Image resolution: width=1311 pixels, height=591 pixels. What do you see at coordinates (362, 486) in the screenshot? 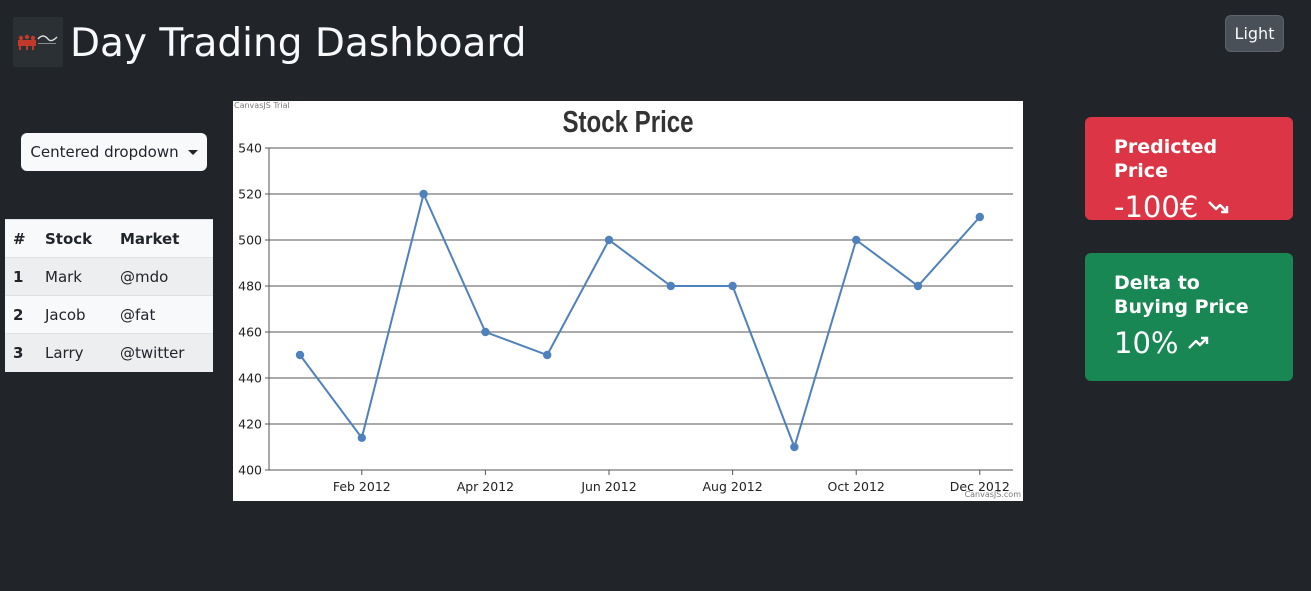
I see `x-tick-label: Feb 2012` at bounding box center [362, 486].